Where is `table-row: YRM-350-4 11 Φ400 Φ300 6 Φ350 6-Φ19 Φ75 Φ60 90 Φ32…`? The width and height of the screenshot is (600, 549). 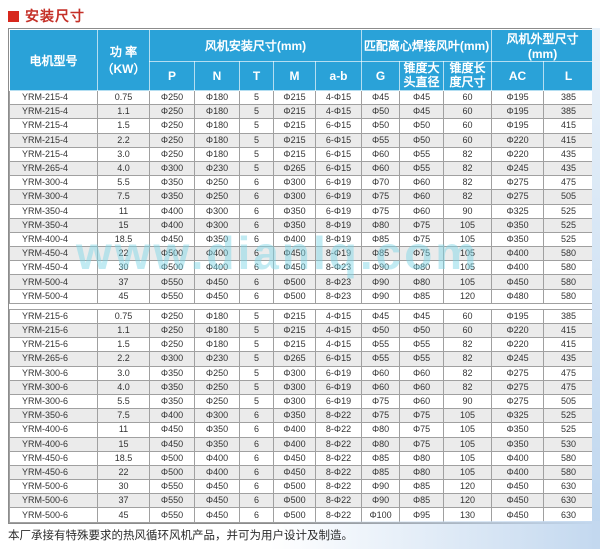
table-row: YRM-350-4 11 Φ400 Φ300 6 Φ350 6-Φ19 Φ75 Φ60 90 Φ32… is located at coordinates (302, 211).